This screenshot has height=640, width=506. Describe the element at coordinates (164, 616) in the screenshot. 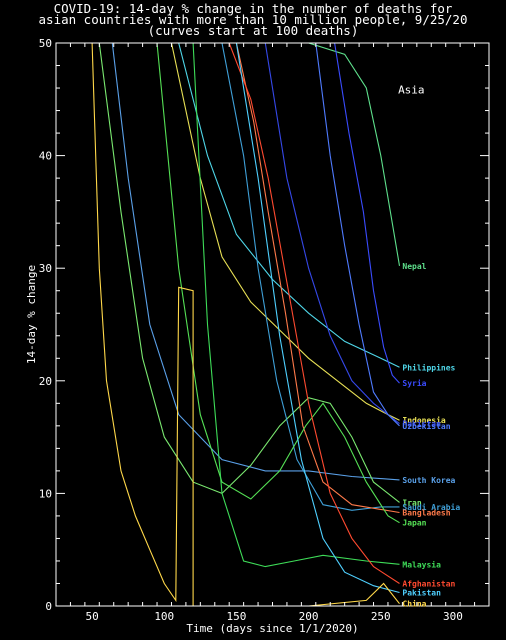

I see `x-tick-label: 100` at that location.